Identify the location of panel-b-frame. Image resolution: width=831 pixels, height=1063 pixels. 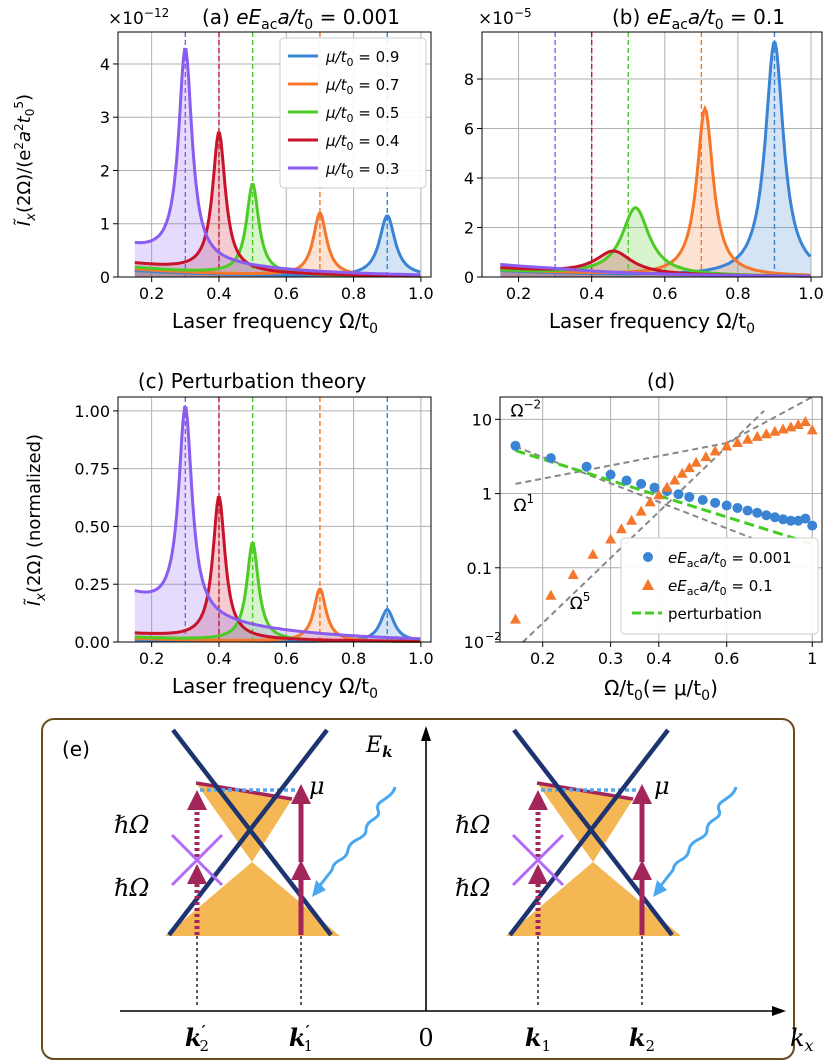
(652, 154).